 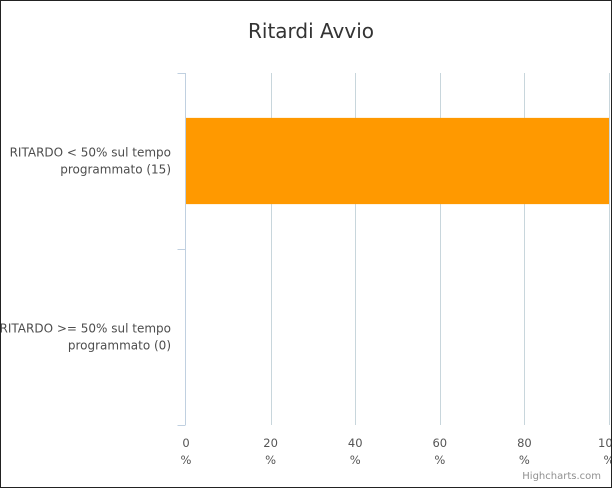 I want to click on tick-label: 80, so click(x=524, y=443).